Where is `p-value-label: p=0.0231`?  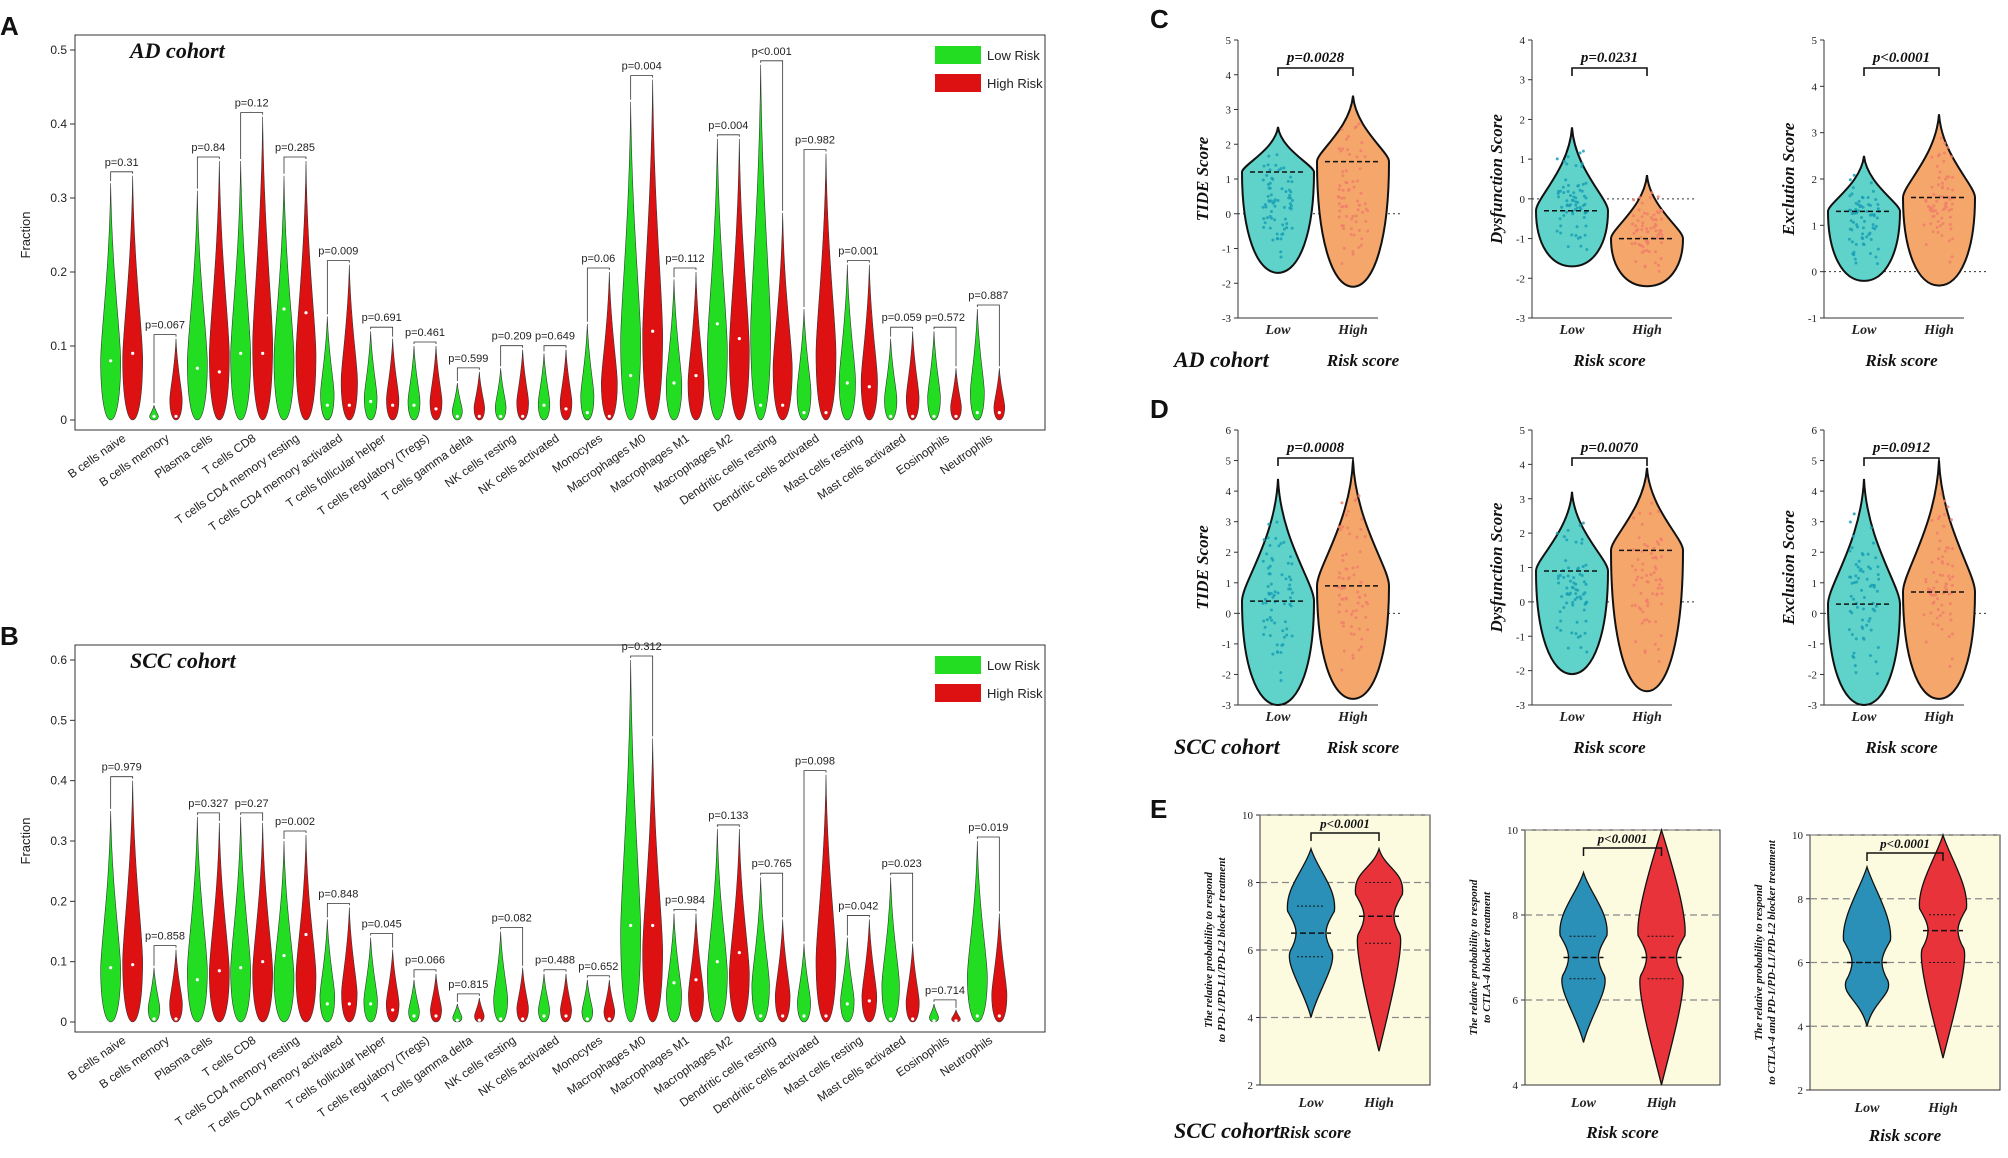 p-value-label: p=0.0231 is located at coordinates (1608, 58).